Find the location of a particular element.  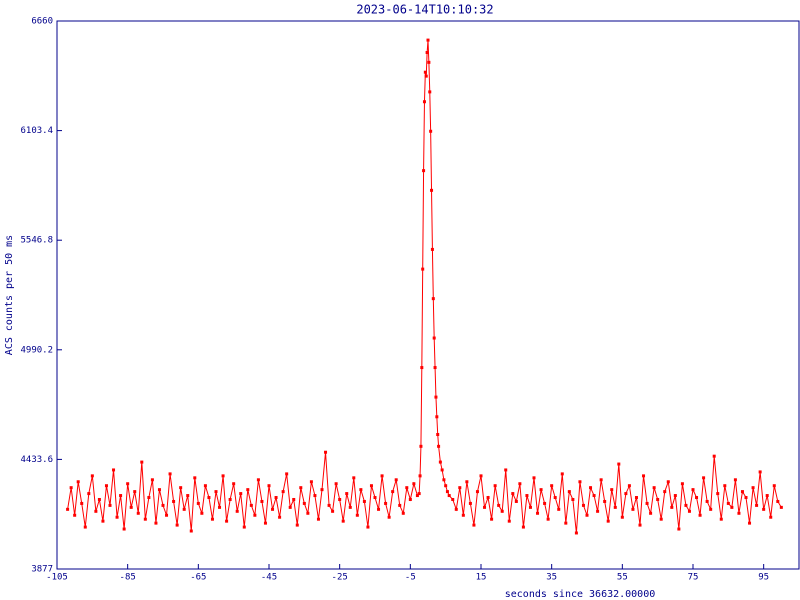

y-tick-label: 4990.2 is located at coordinates (36, 350).